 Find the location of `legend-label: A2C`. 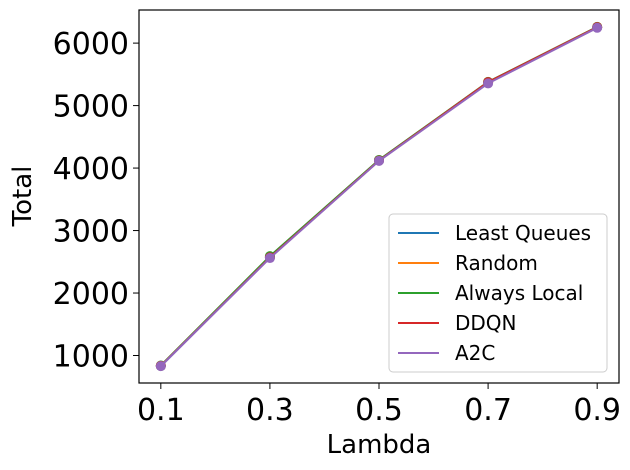

legend-label: A2C is located at coordinates (475, 353).